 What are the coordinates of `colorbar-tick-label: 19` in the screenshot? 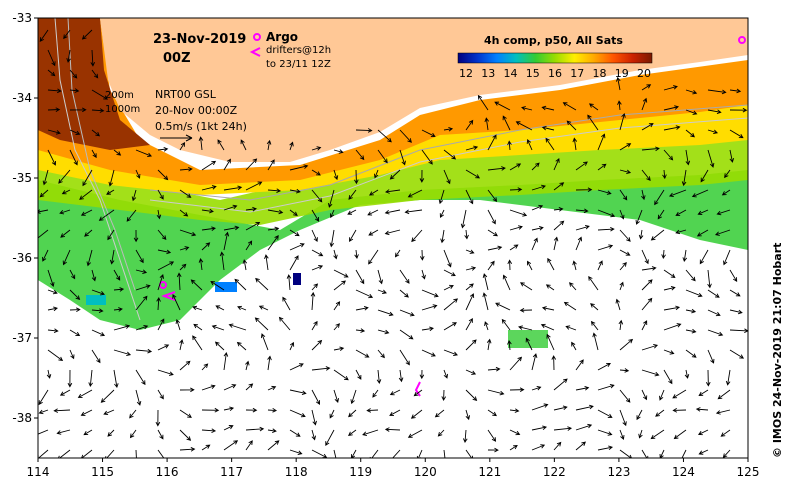 It's located at (622, 73).